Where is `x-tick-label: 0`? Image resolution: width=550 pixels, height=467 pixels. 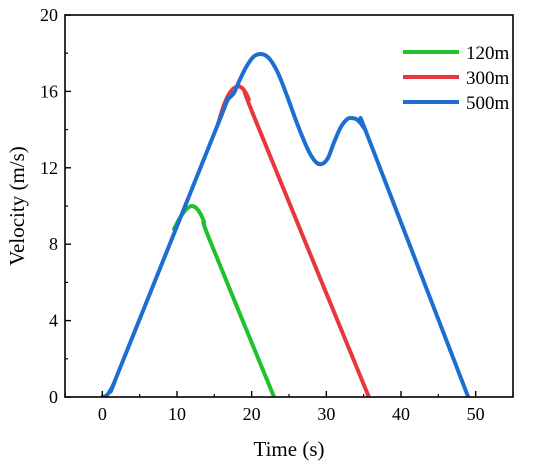 x-tick-label: 0 is located at coordinates (102, 414).